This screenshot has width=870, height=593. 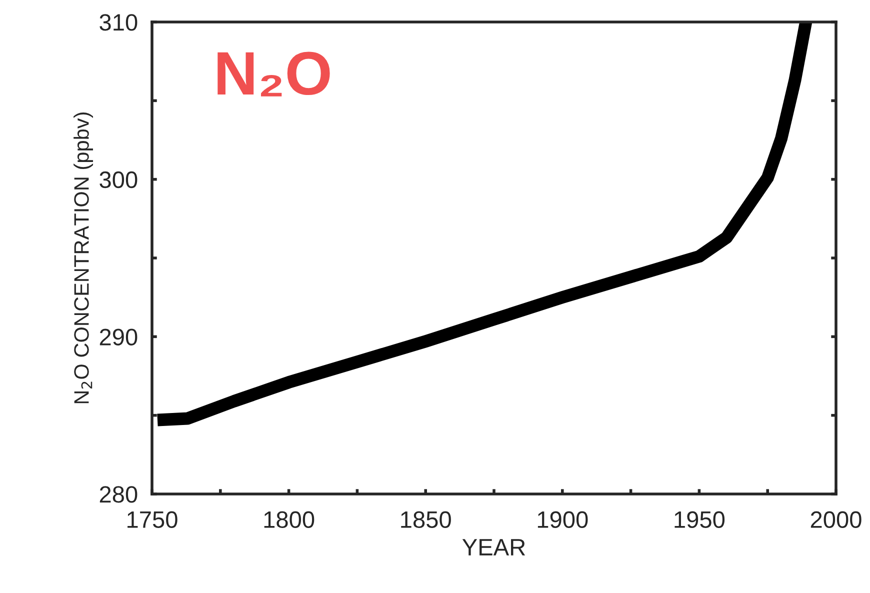 What do you see at coordinates (494, 547) in the screenshot?
I see `x-axis-title: YEAR` at bounding box center [494, 547].